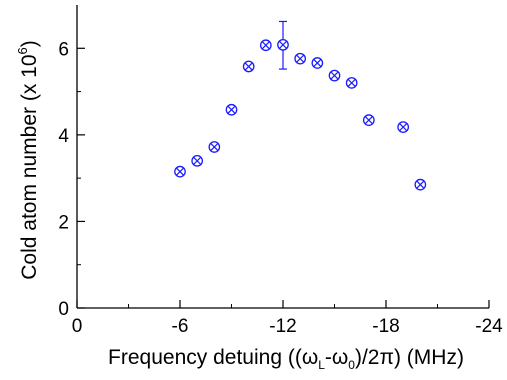 The width and height of the screenshot is (507, 380). Describe the element at coordinates (77, 326) in the screenshot. I see `x-tick-label: 0` at that location.